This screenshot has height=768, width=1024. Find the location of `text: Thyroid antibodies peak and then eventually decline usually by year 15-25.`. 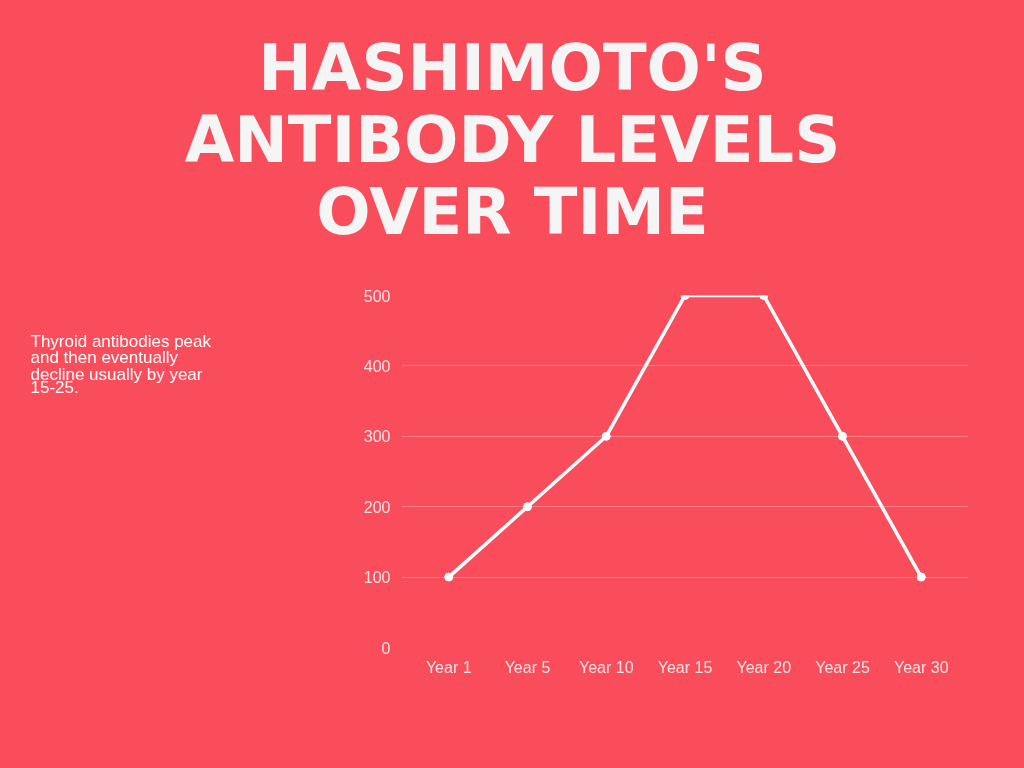

text: Thyroid antibodies peak and then eventually decline usually by year 15-25. is located at coordinates (121, 364).